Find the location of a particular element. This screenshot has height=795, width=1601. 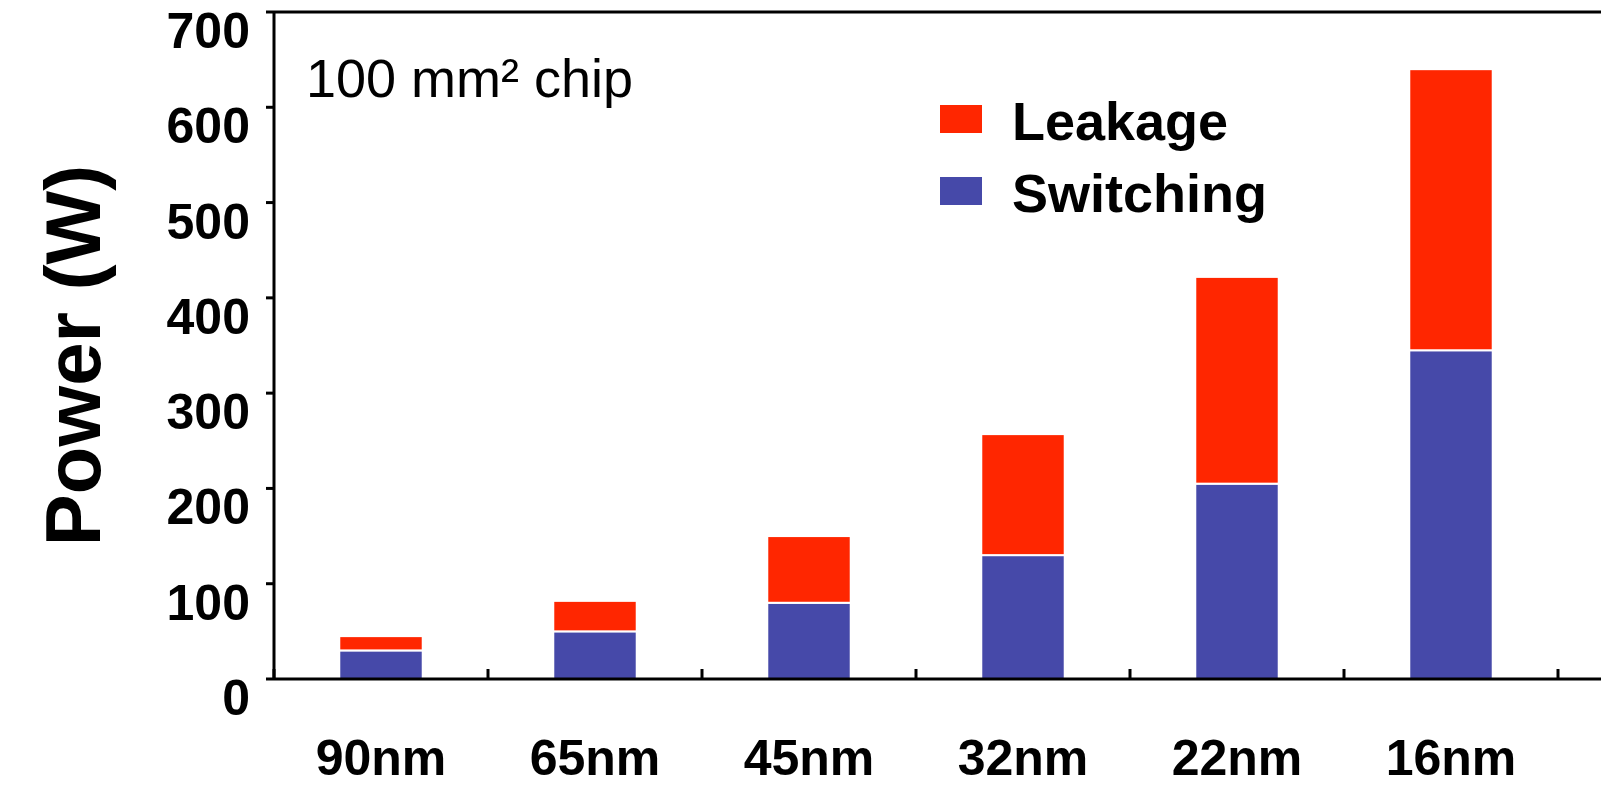

y-tick-label: 600 is located at coordinates (208, 126).